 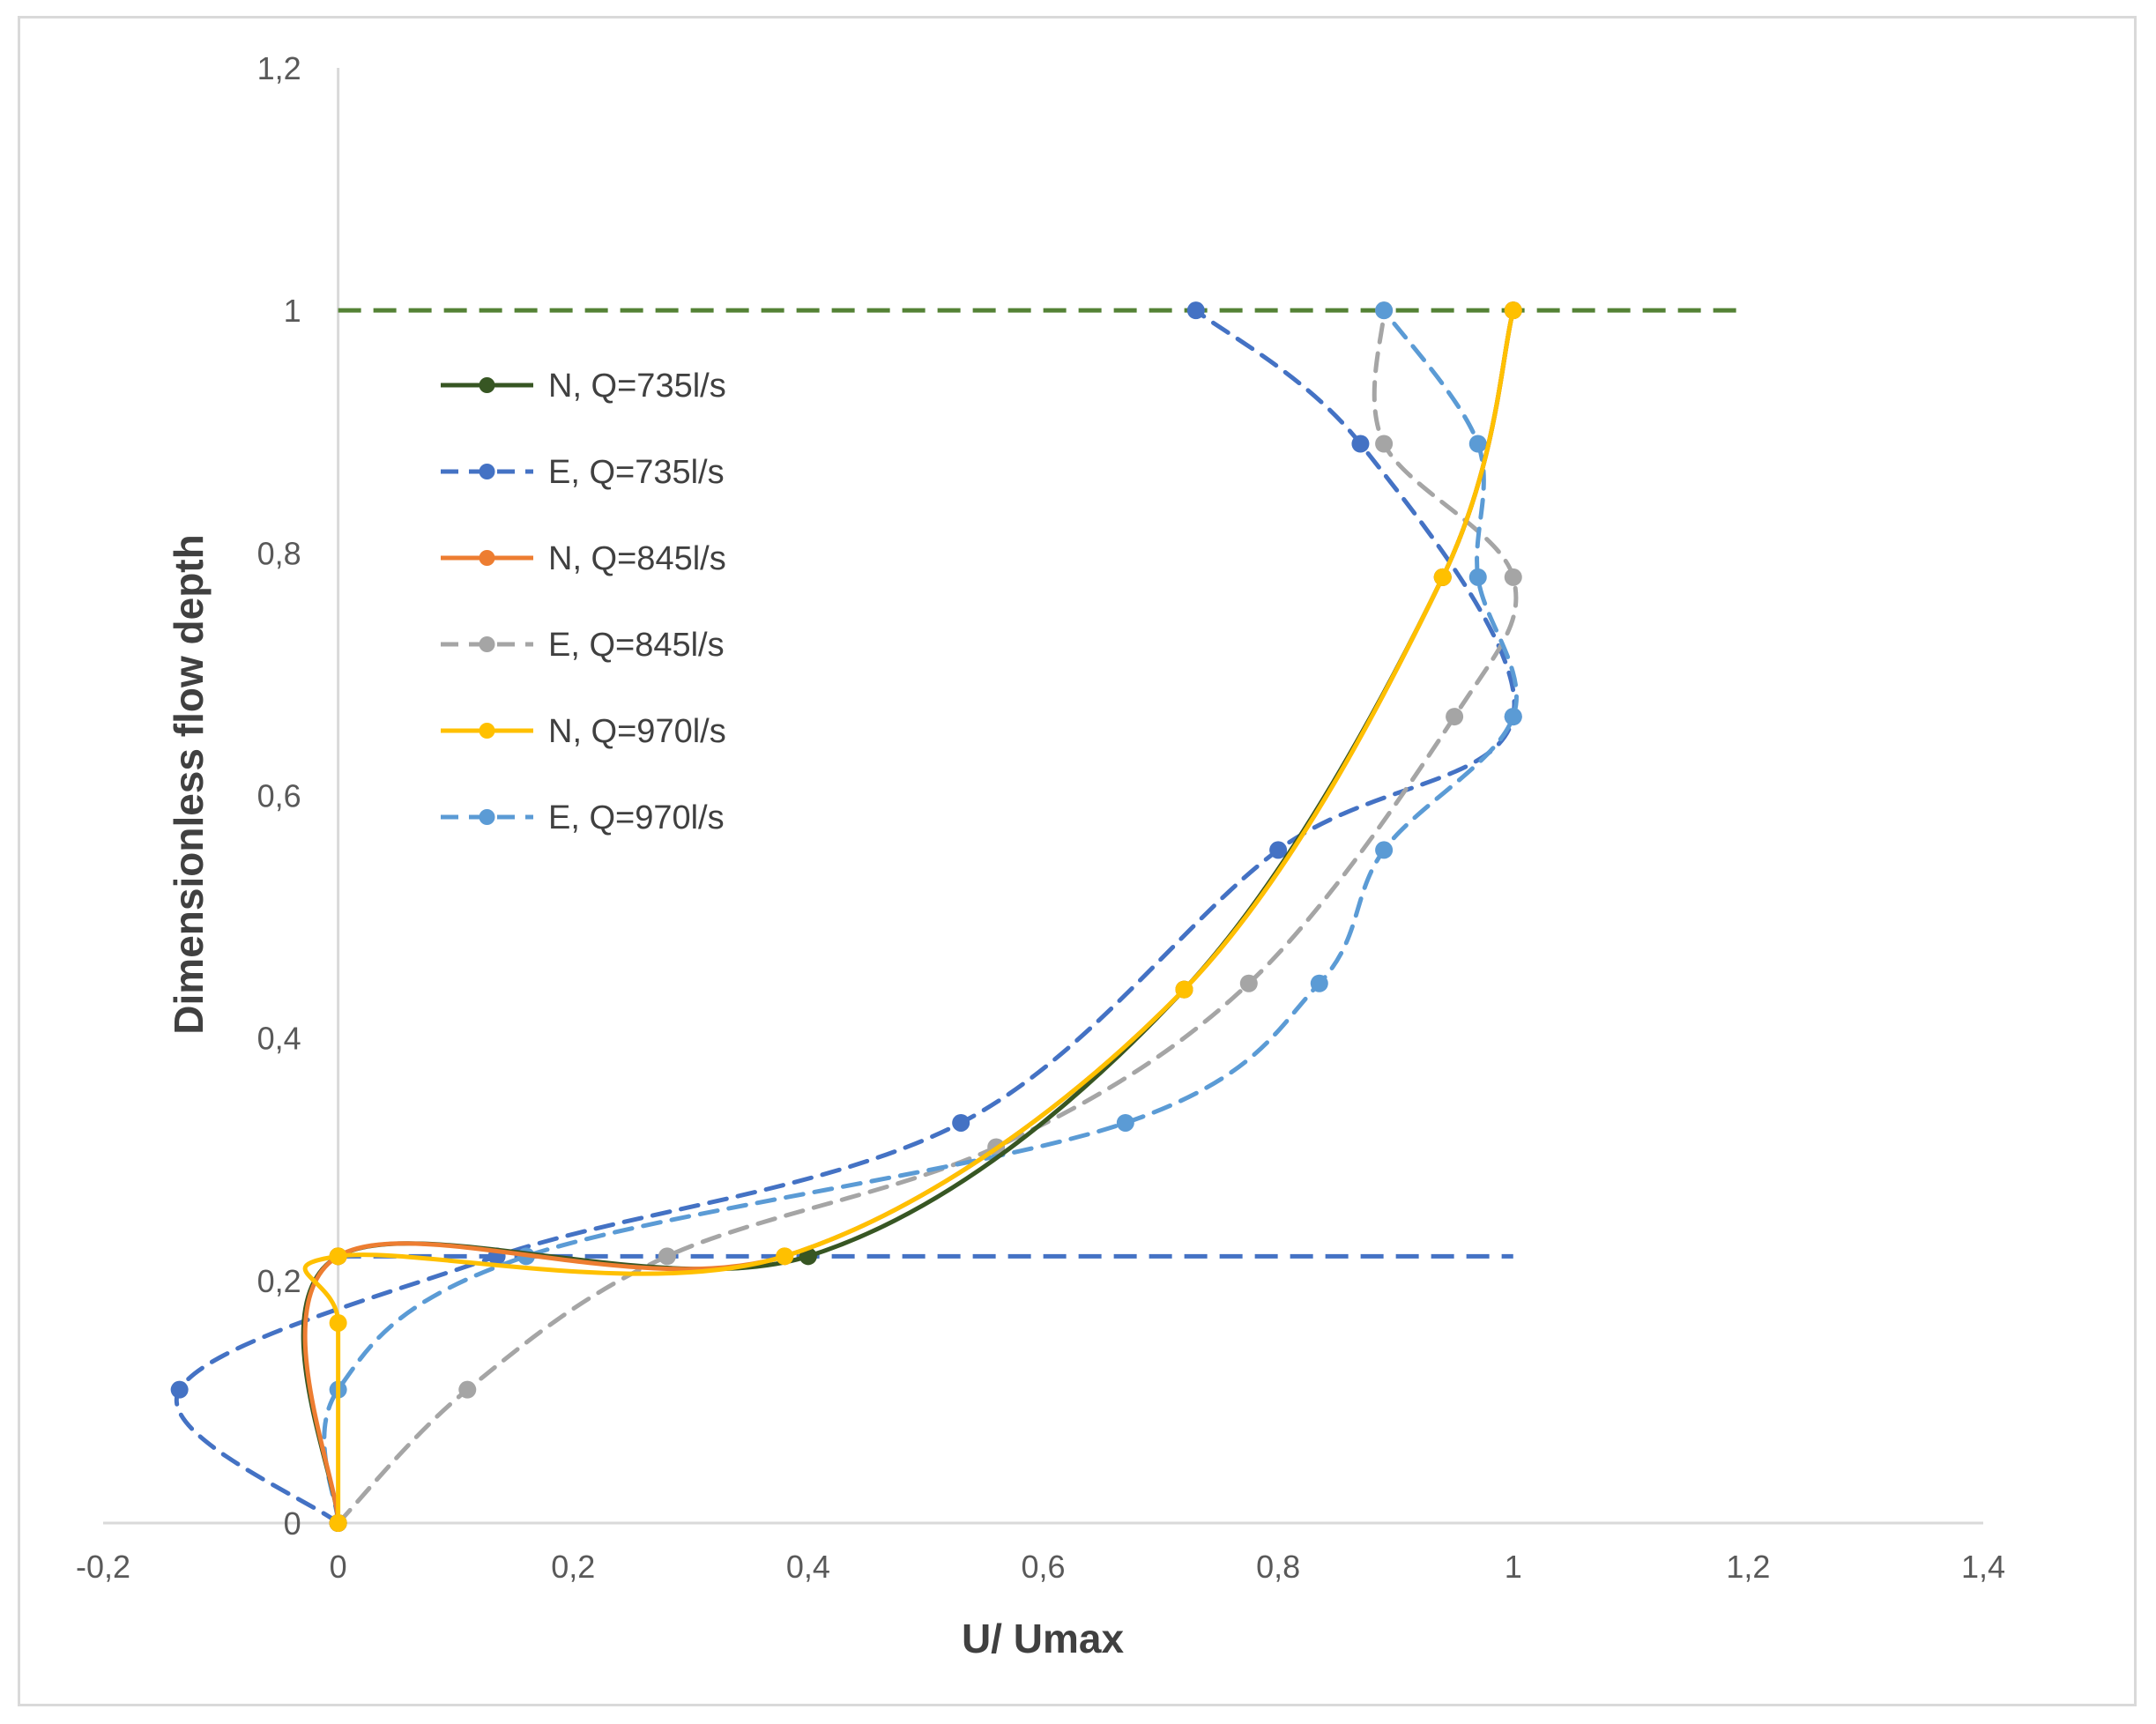 I want to click on x-tick-label: 0,4, so click(x=808, y=1567).